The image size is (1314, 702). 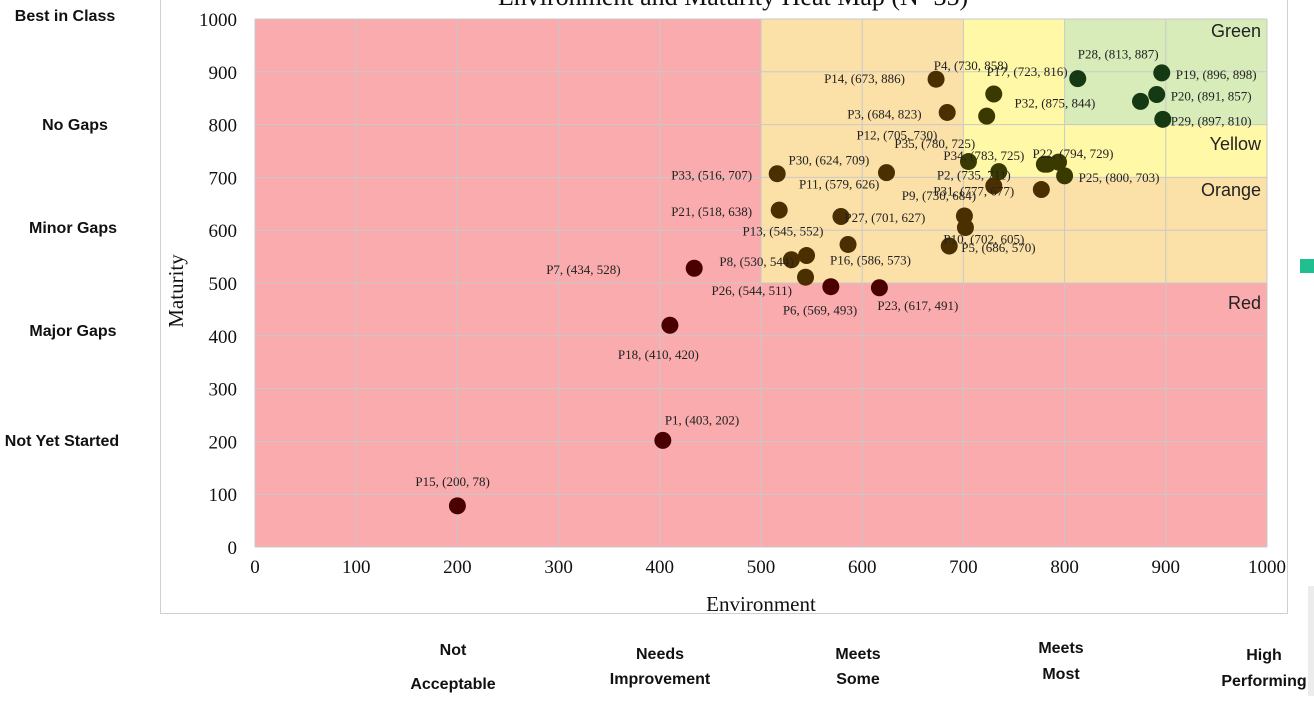 What do you see at coordinates (870, 259) in the screenshot?
I see `data-label: P16, (586, 573)` at bounding box center [870, 259].